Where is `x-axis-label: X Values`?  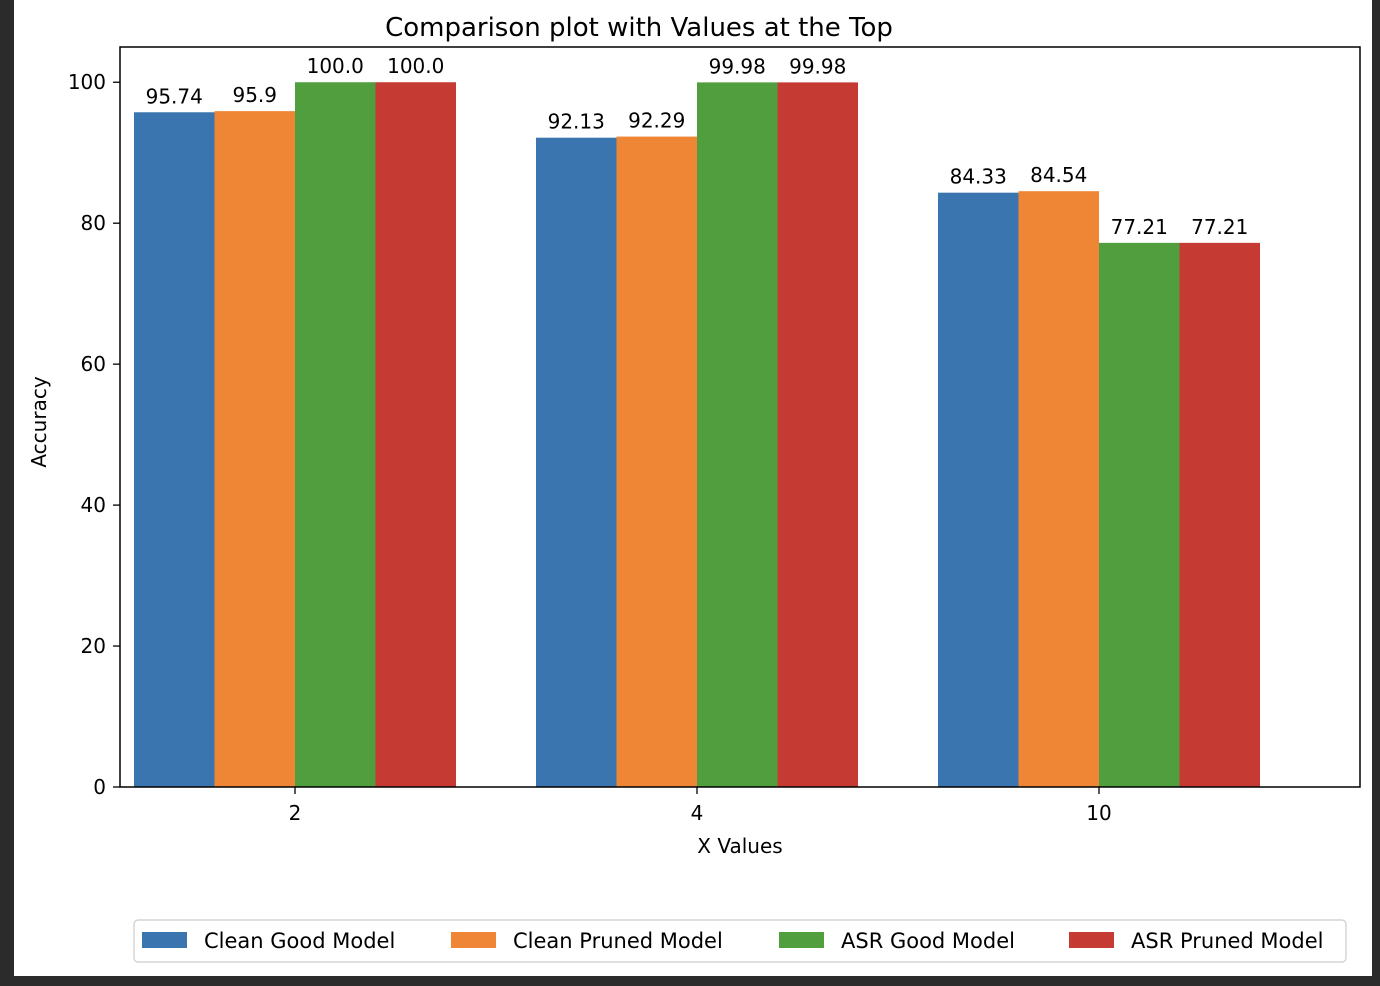
x-axis-label: X Values is located at coordinates (739, 846).